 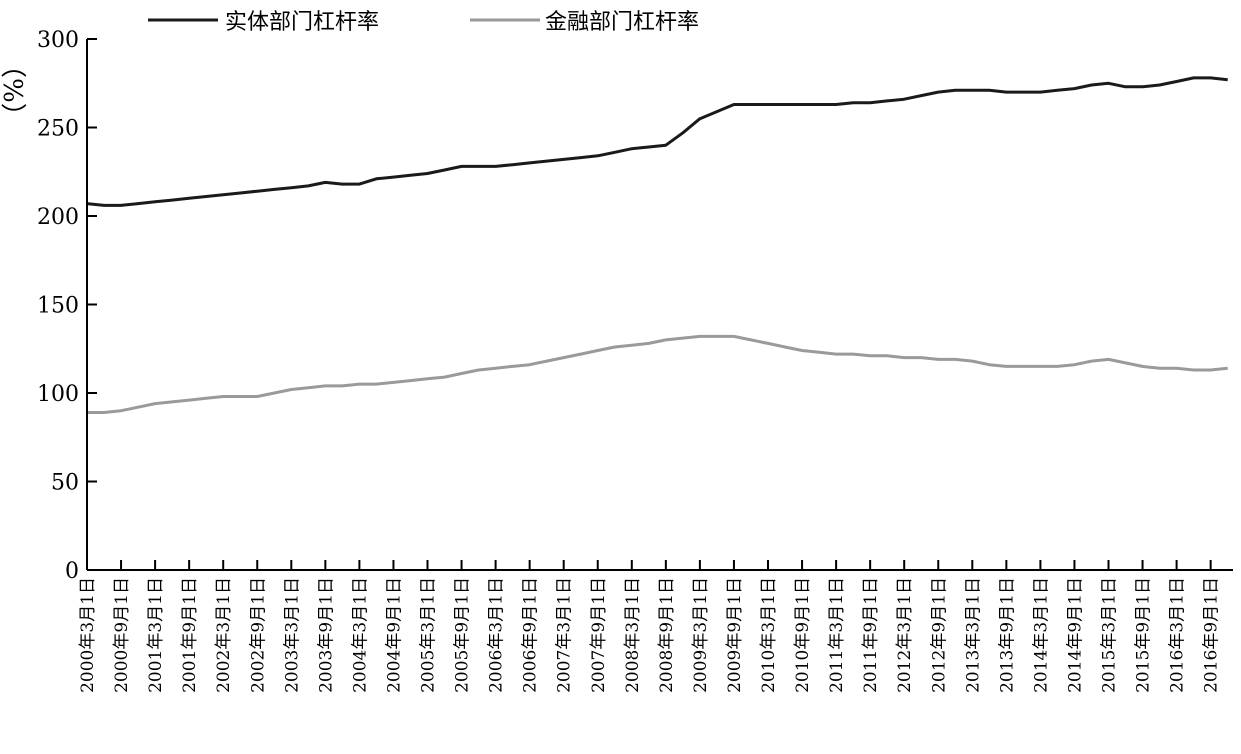 What do you see at coordinates (905, 635) in the screenshot?
I see `x-tick-label: 2012年3月1日` at bounding box center [905, 635].